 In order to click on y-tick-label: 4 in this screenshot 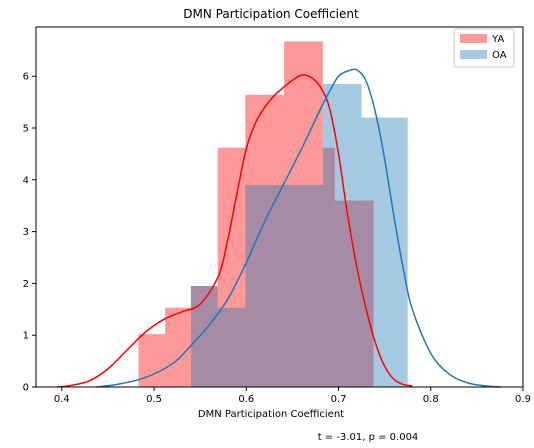, I will do `click(26, 180)`.